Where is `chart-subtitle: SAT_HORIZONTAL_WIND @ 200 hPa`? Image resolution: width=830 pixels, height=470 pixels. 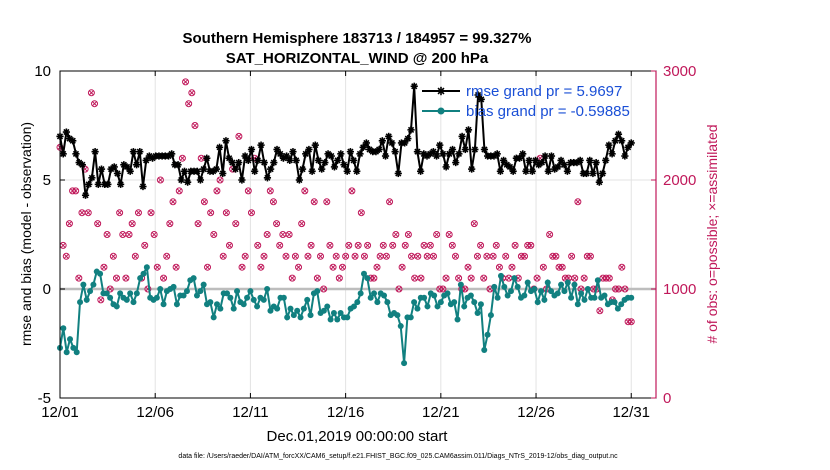 chart-subtitle: SAT_HORIZONTAL_WIND @ 200 hPa is located at coordinates (357, 58).